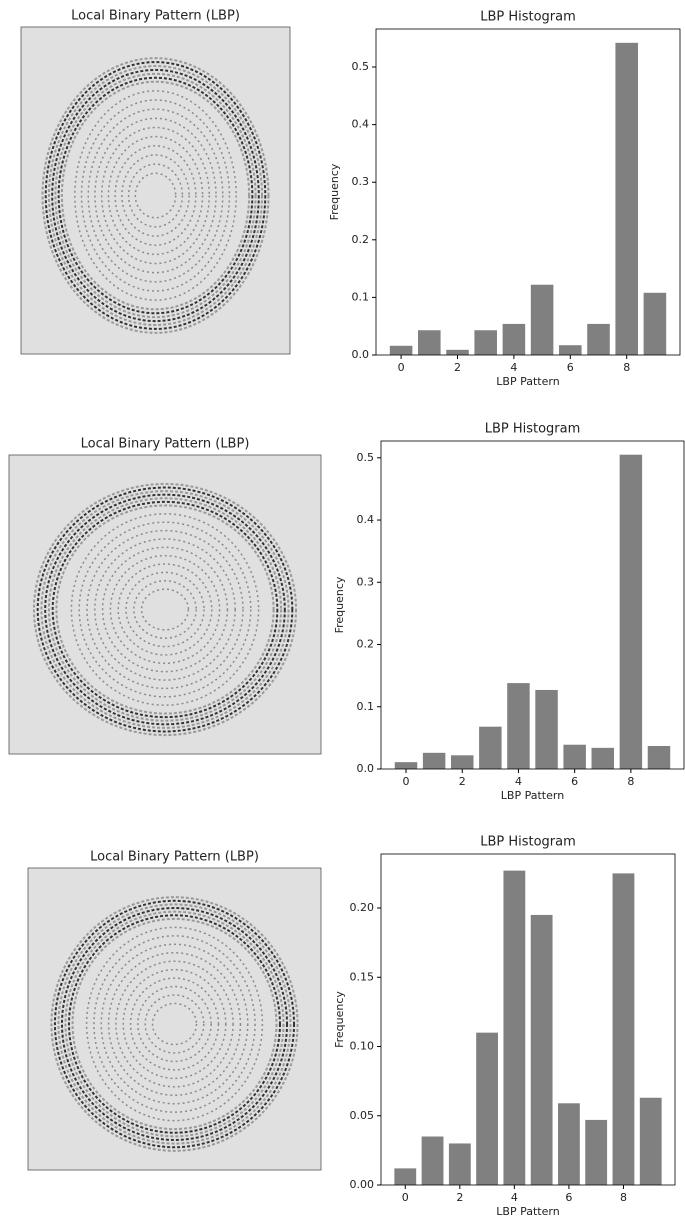 Image resolution: width=685 pixels, height=1222 pixels. I want to click on y-tick-label: 0.20, so click(362, 907).